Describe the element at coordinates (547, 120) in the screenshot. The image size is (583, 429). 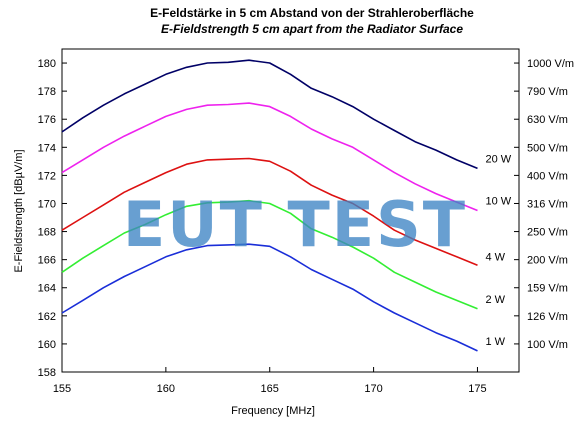
I see `right-tick-label: 630 V/m` at that location.